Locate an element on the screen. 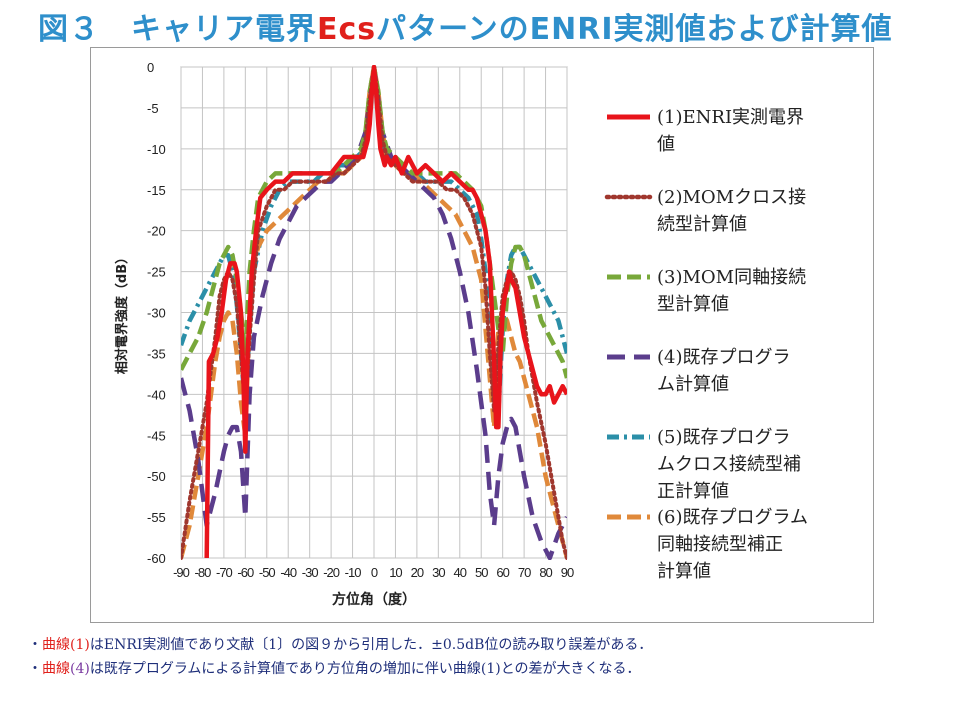 Image resolution: width=960 pixels, height=720 pixels. title-suffix: パターンのENRI実測値および計算値 is located at coordinates (634, 29).